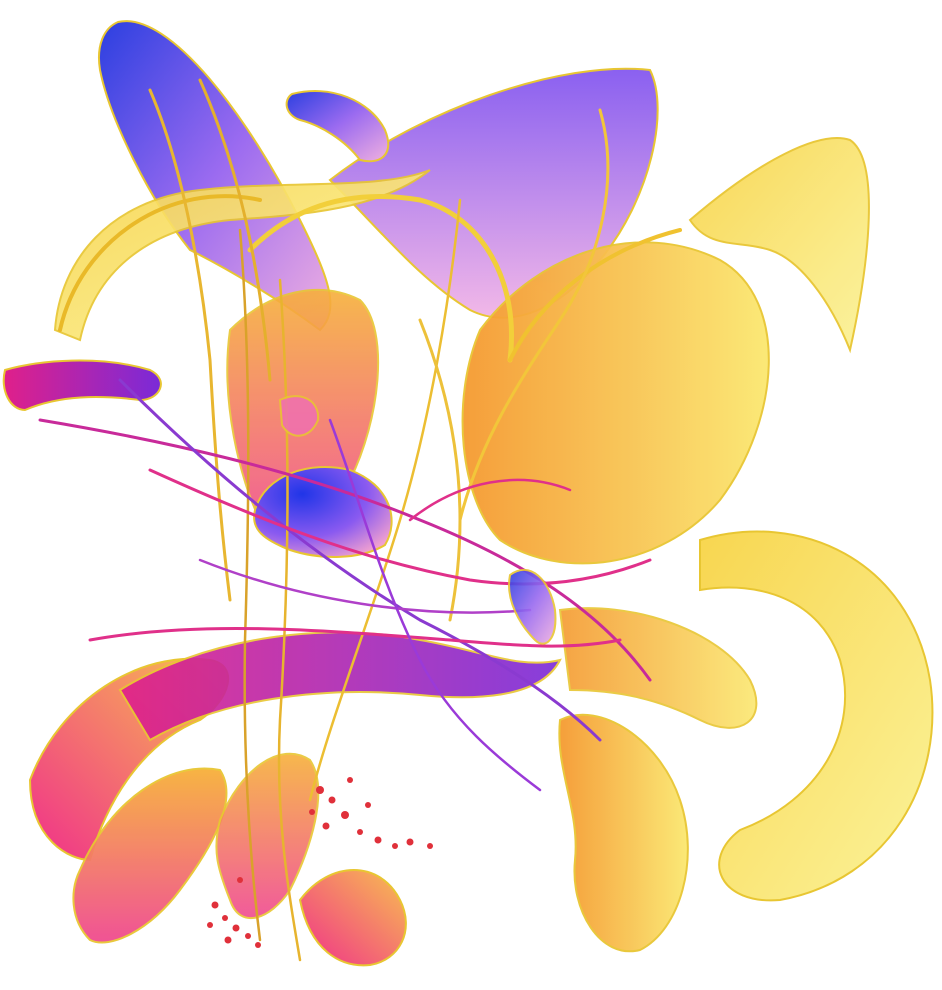 This screenshot has height=990, width=942. I want to click on magenta-band-middle, so click(340, 686).